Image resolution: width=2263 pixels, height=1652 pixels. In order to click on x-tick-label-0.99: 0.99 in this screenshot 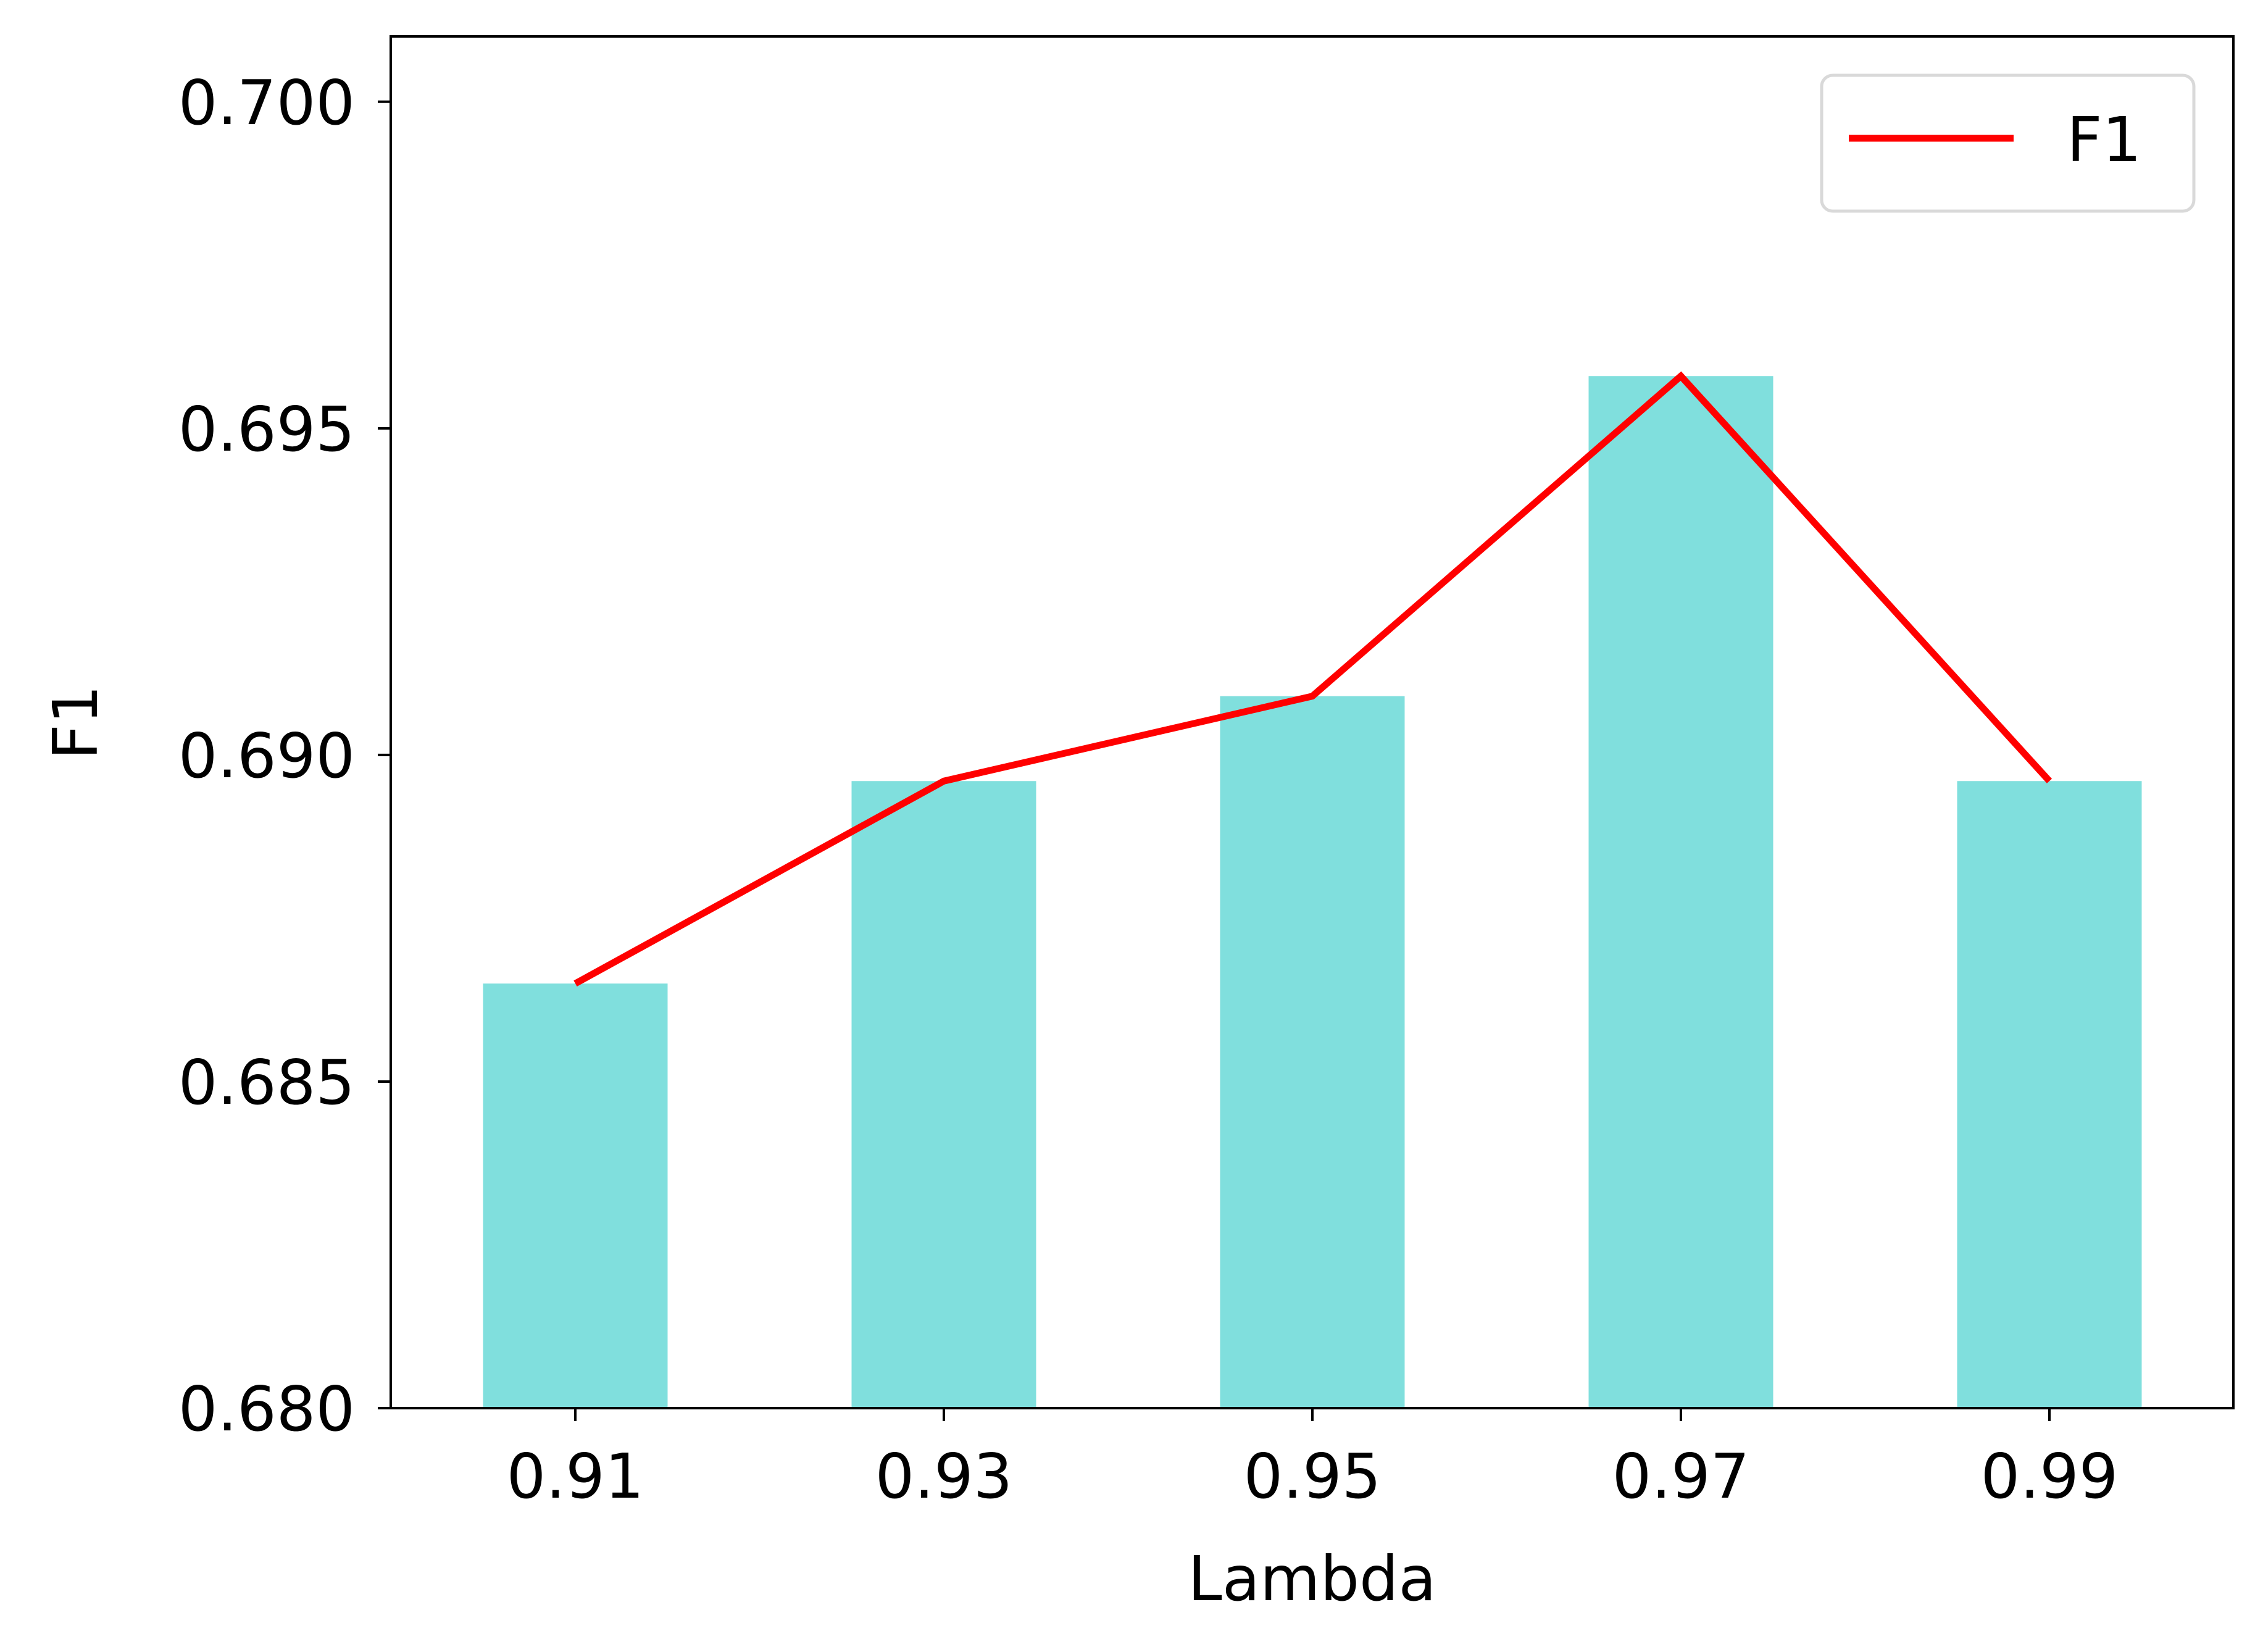, I will do `click(2050, 1476)`.